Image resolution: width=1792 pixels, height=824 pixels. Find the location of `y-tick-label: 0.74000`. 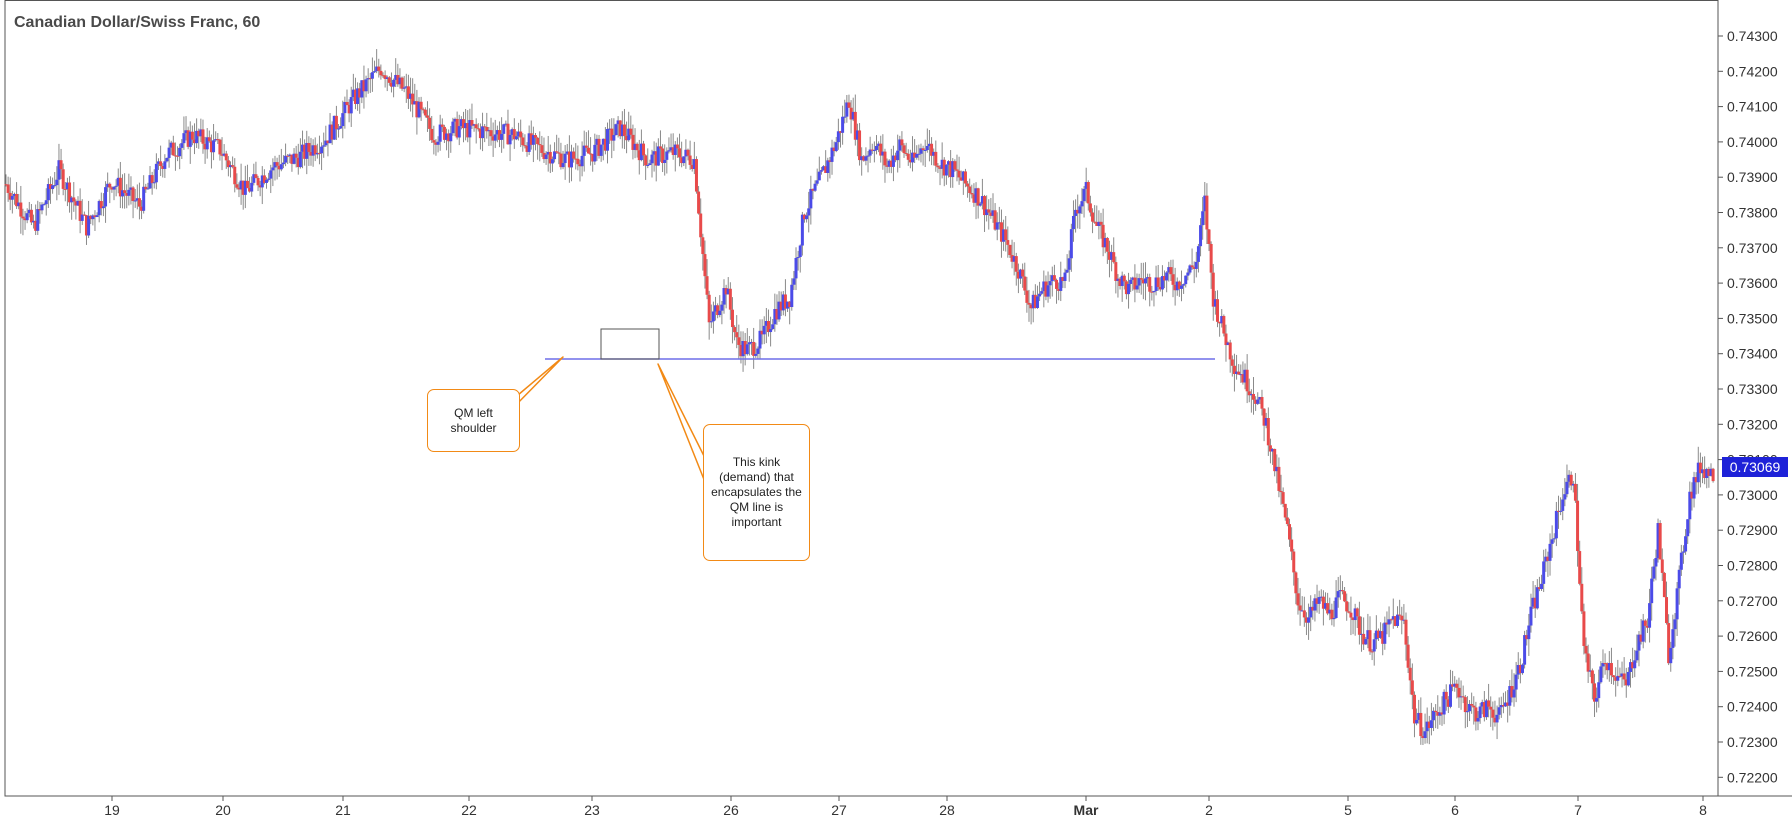

y-tick-label: 0.74000 is located at coordinates (1752, 142).